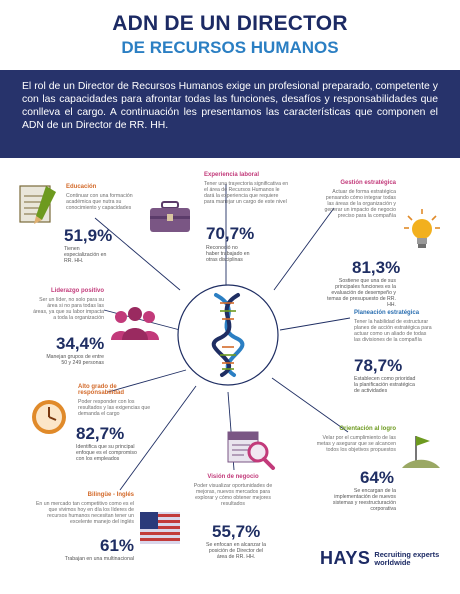  Describe the element at coordinates (233, 477) in the screenshot. I see `vision-heading: Visión de negocio` at that location.